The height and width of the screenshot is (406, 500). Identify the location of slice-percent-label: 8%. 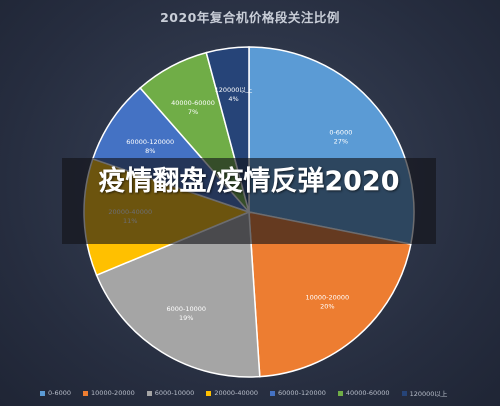
(150, 151).